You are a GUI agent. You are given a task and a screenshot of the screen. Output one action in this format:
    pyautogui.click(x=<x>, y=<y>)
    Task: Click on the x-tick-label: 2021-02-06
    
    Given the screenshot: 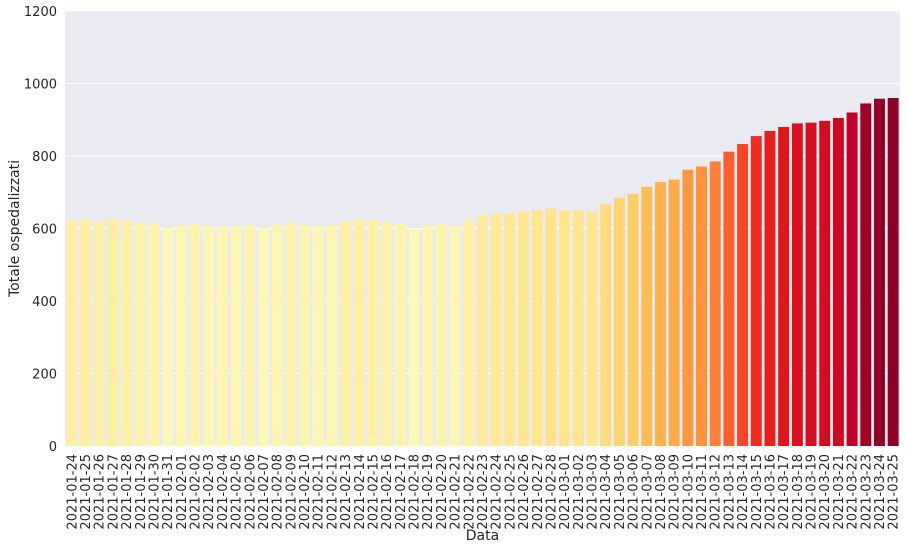 What is the action you would take?
    pyautogui.click(x=250, y=492)
    